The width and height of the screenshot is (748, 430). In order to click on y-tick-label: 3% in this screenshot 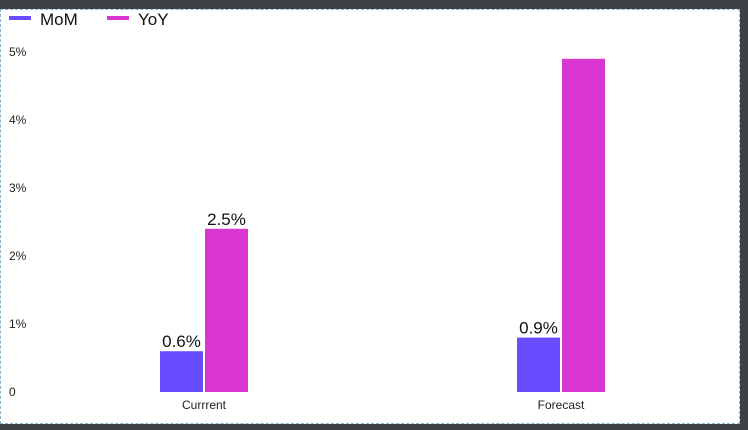, I will do `click(18, 188)`.